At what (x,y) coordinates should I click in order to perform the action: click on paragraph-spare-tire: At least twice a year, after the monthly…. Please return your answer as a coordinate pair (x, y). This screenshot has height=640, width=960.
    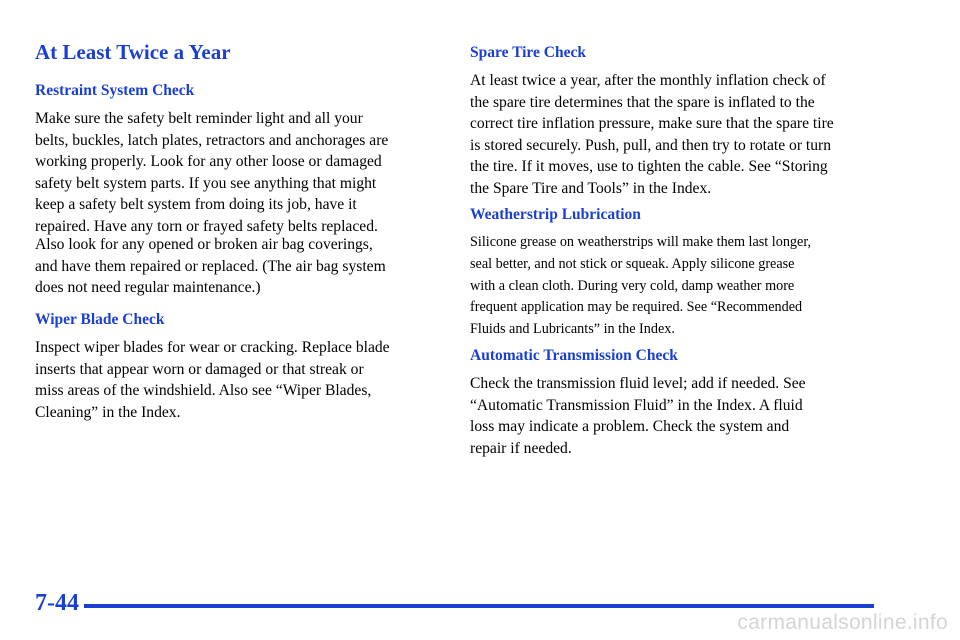
    Looking at the image, I should click on (652, 134).